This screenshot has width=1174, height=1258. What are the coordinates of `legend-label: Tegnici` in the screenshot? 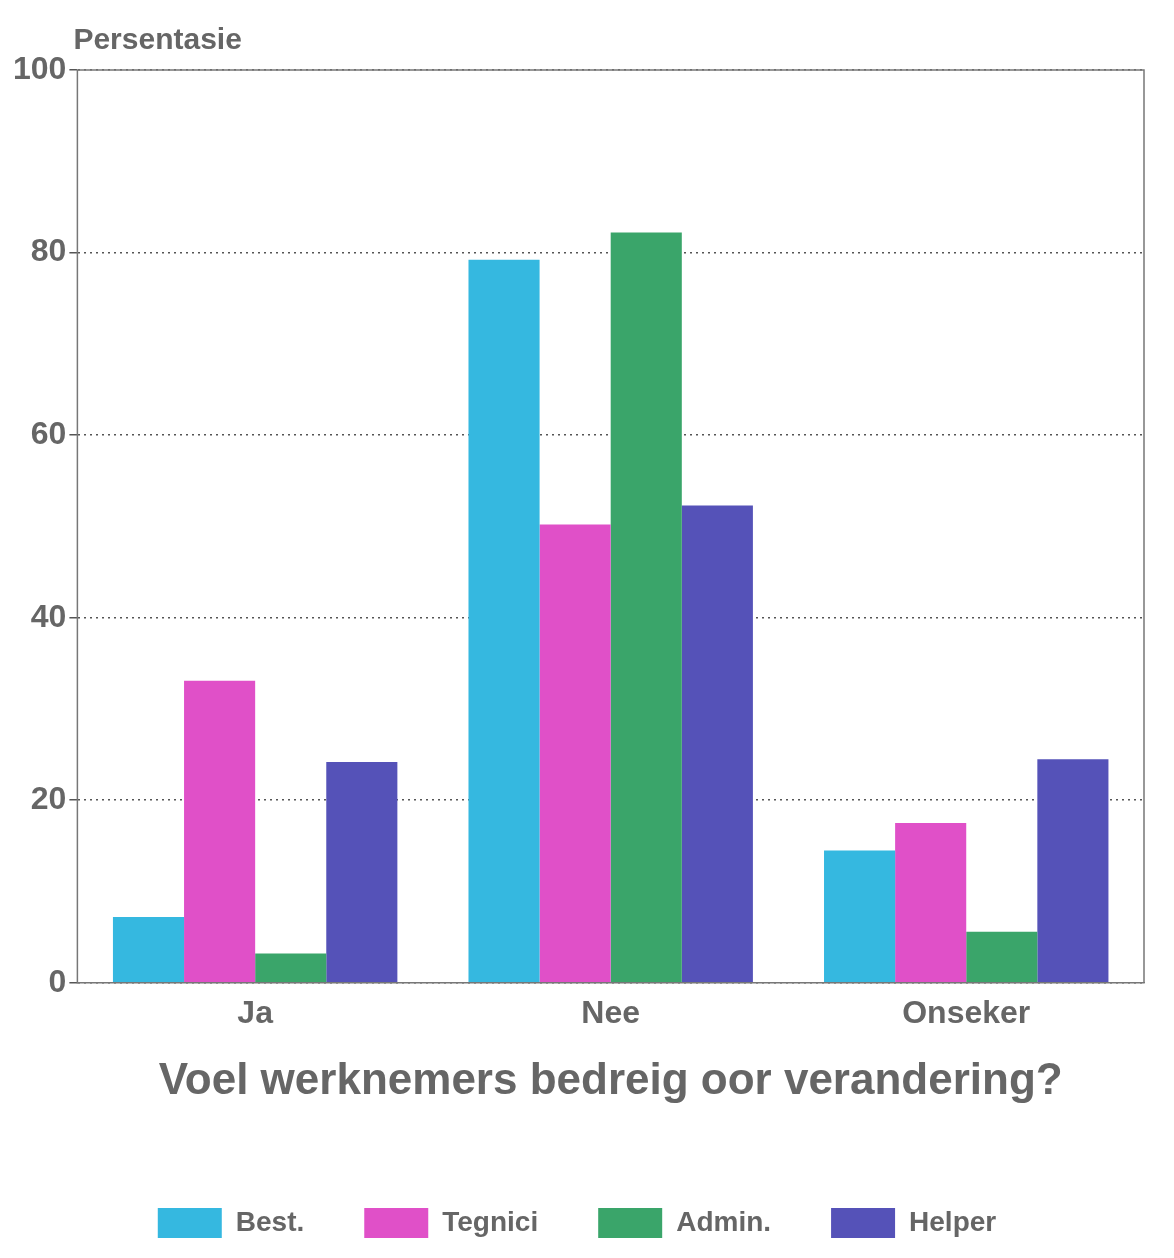 It's located at (490, 1221).